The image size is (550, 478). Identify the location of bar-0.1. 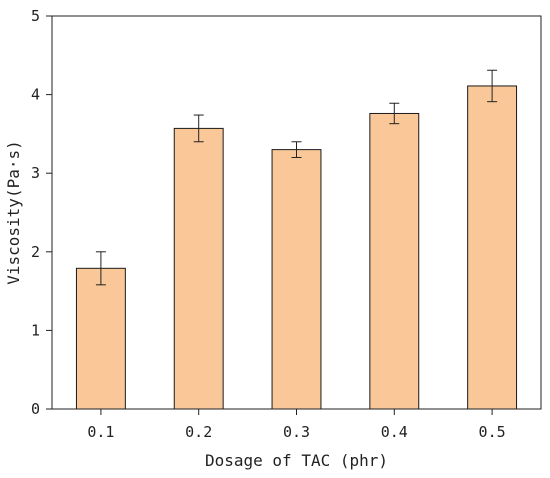
(100, 338).